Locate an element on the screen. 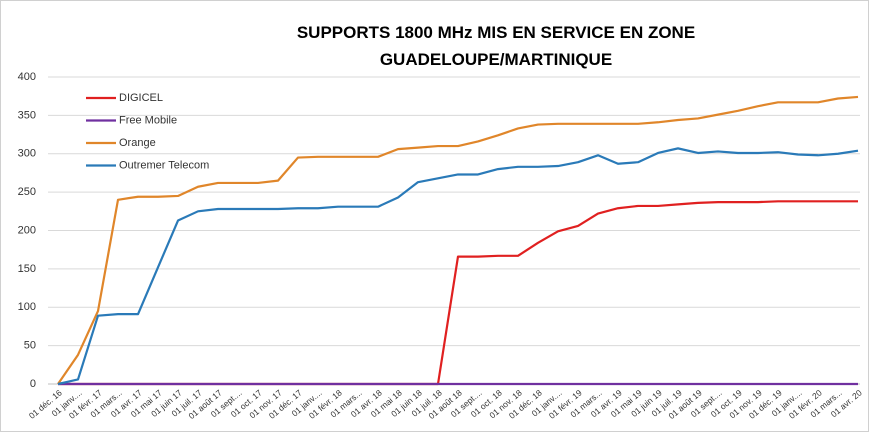 The width and height of the screenshot is (869, 432). y-tick-label: 250 is located at coordinates (27, 192).